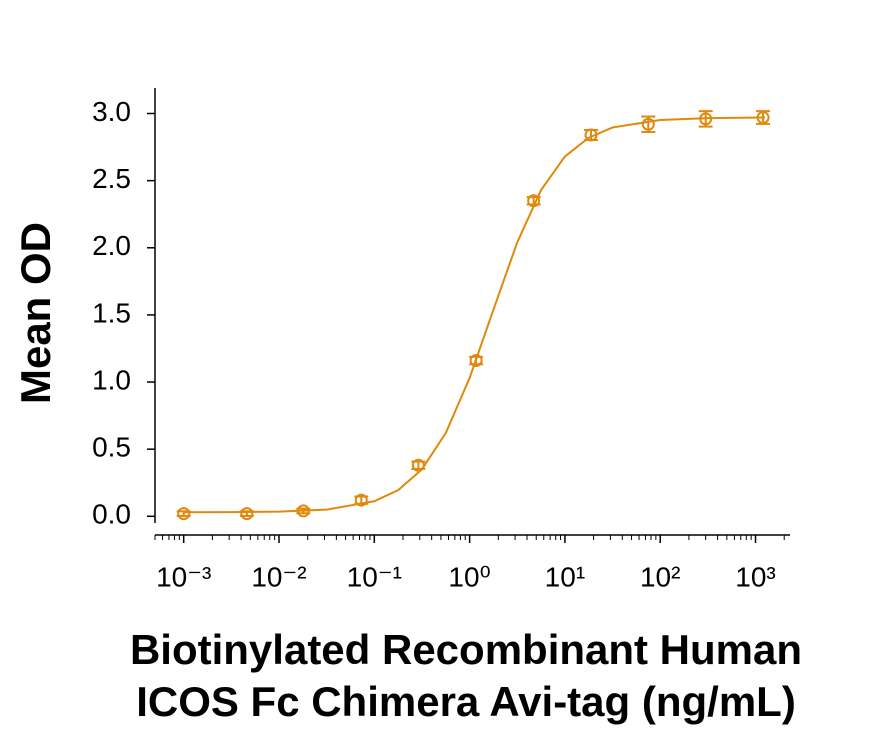  Describe the element at coordinates (466, 649) in the screenshot. I see `x-axis-title: Biotinylated Recombinant Human` at that location.